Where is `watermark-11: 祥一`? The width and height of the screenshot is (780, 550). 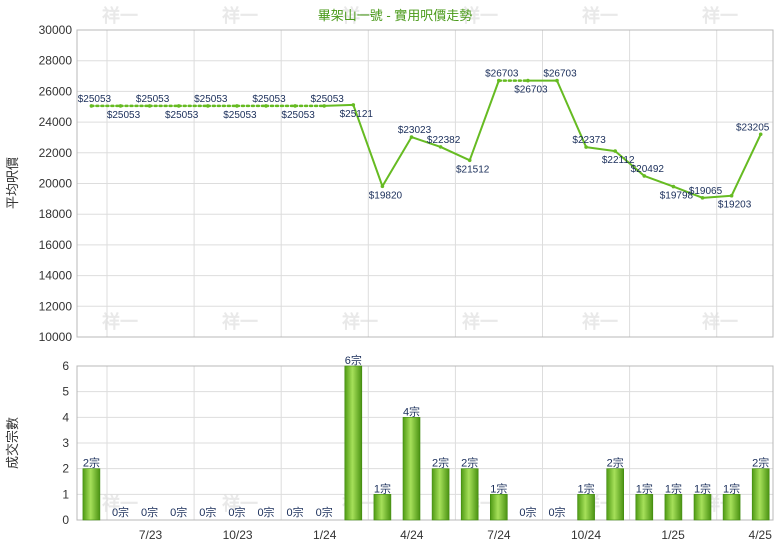 watermark-11: 祥一 is located at coordinates (720, 321).